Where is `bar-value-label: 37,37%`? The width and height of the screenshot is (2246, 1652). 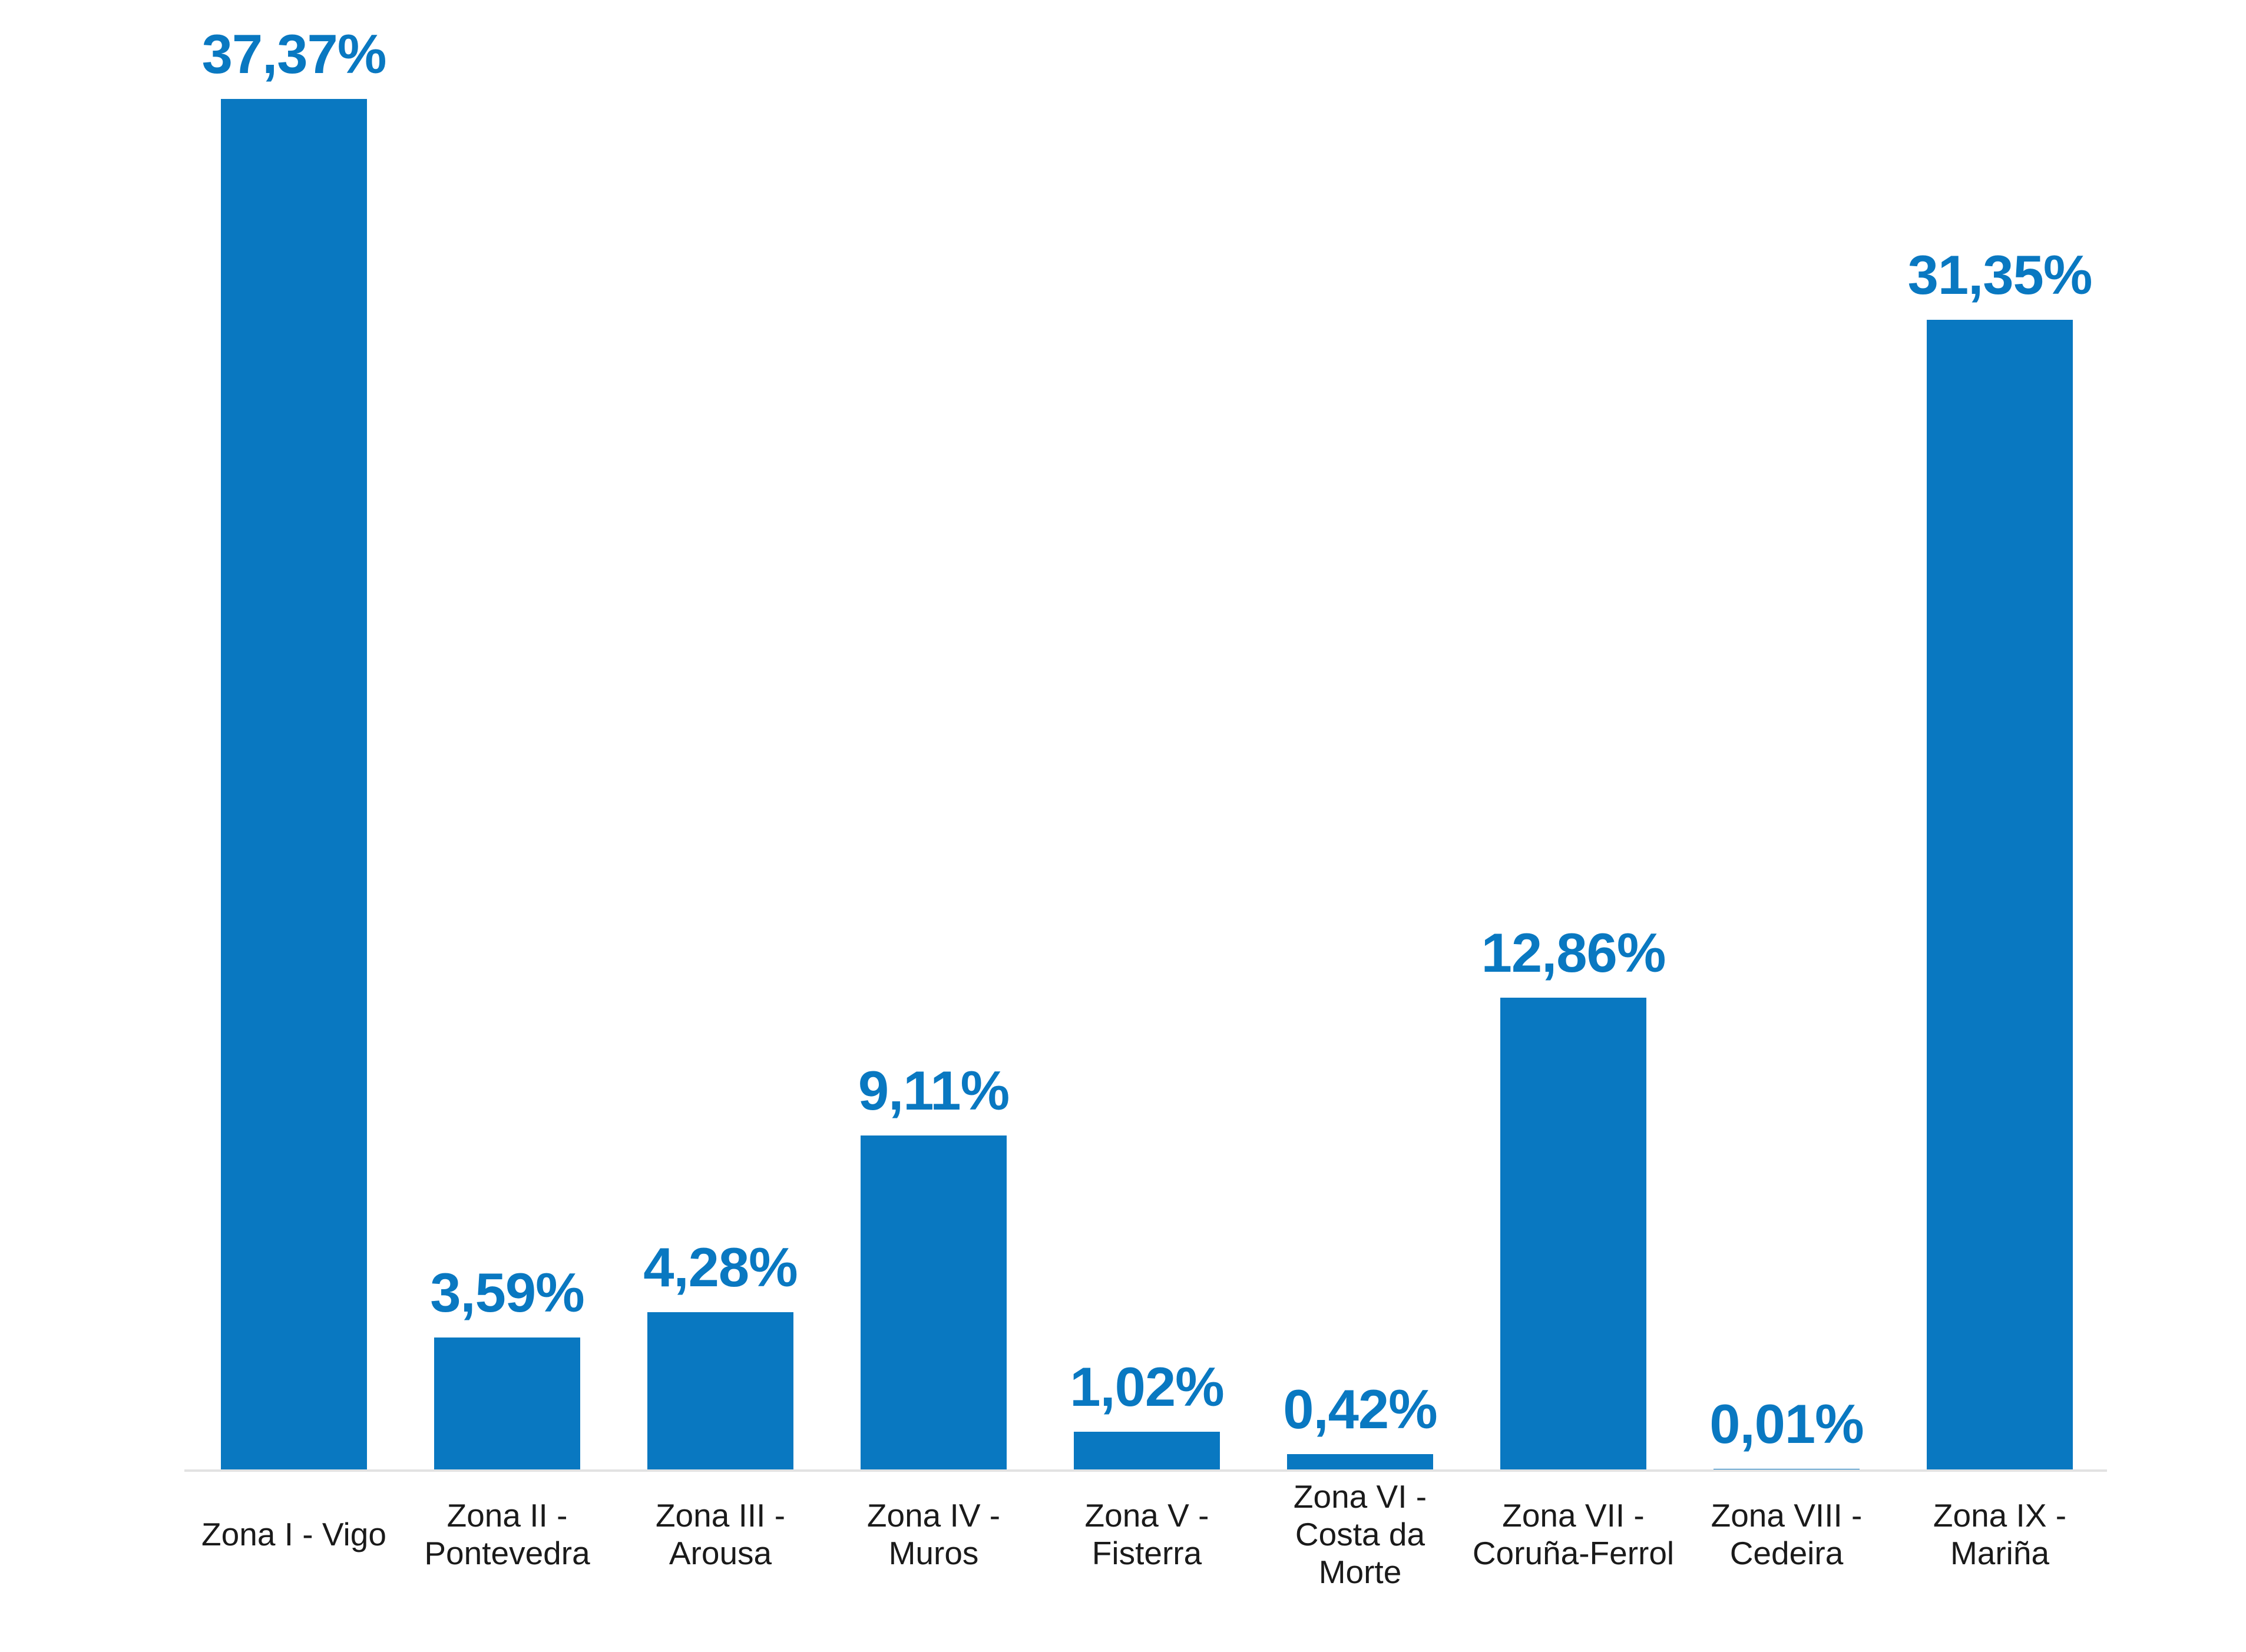
bar-value-label: 37,37% is located at coordinates (294, 54).